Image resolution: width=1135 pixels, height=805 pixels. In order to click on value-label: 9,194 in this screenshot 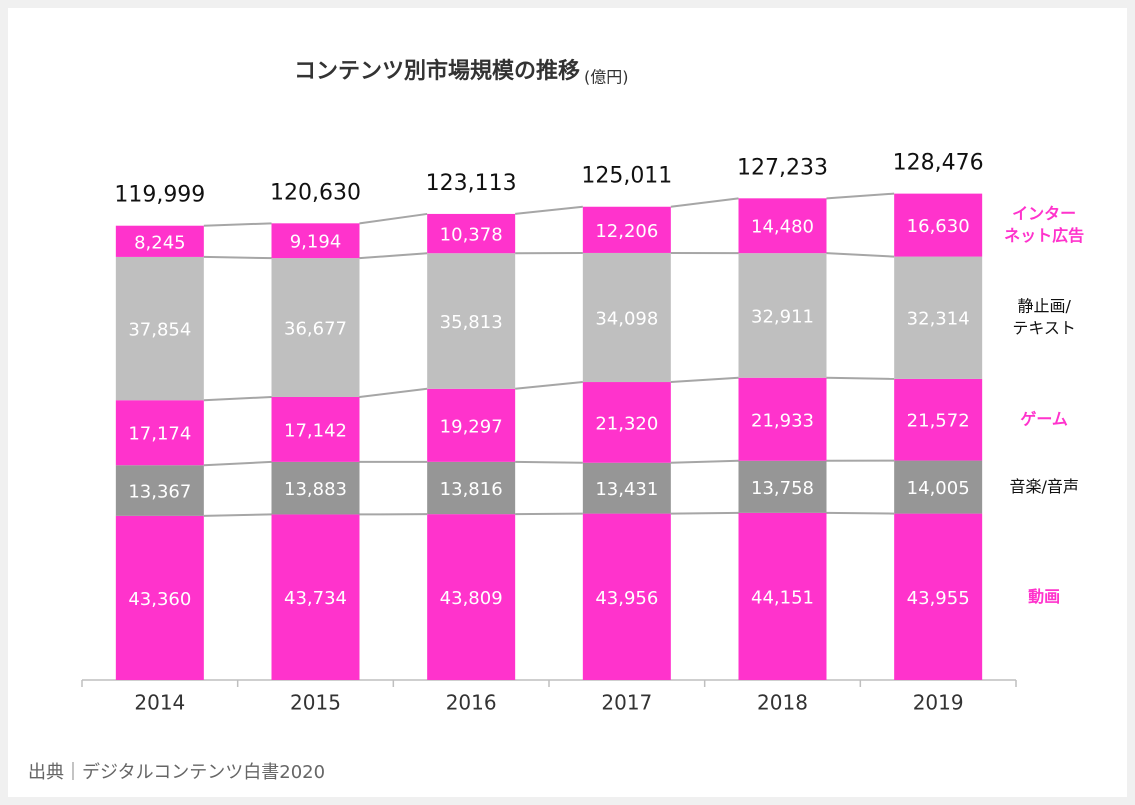, I will do `click(316, 242)`.